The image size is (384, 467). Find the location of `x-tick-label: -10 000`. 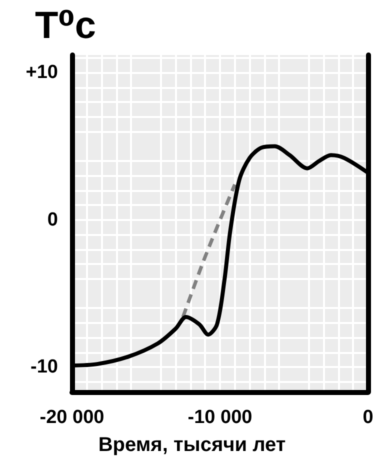

x-tick-label: -10 000 is located at coordinates (220, 417).